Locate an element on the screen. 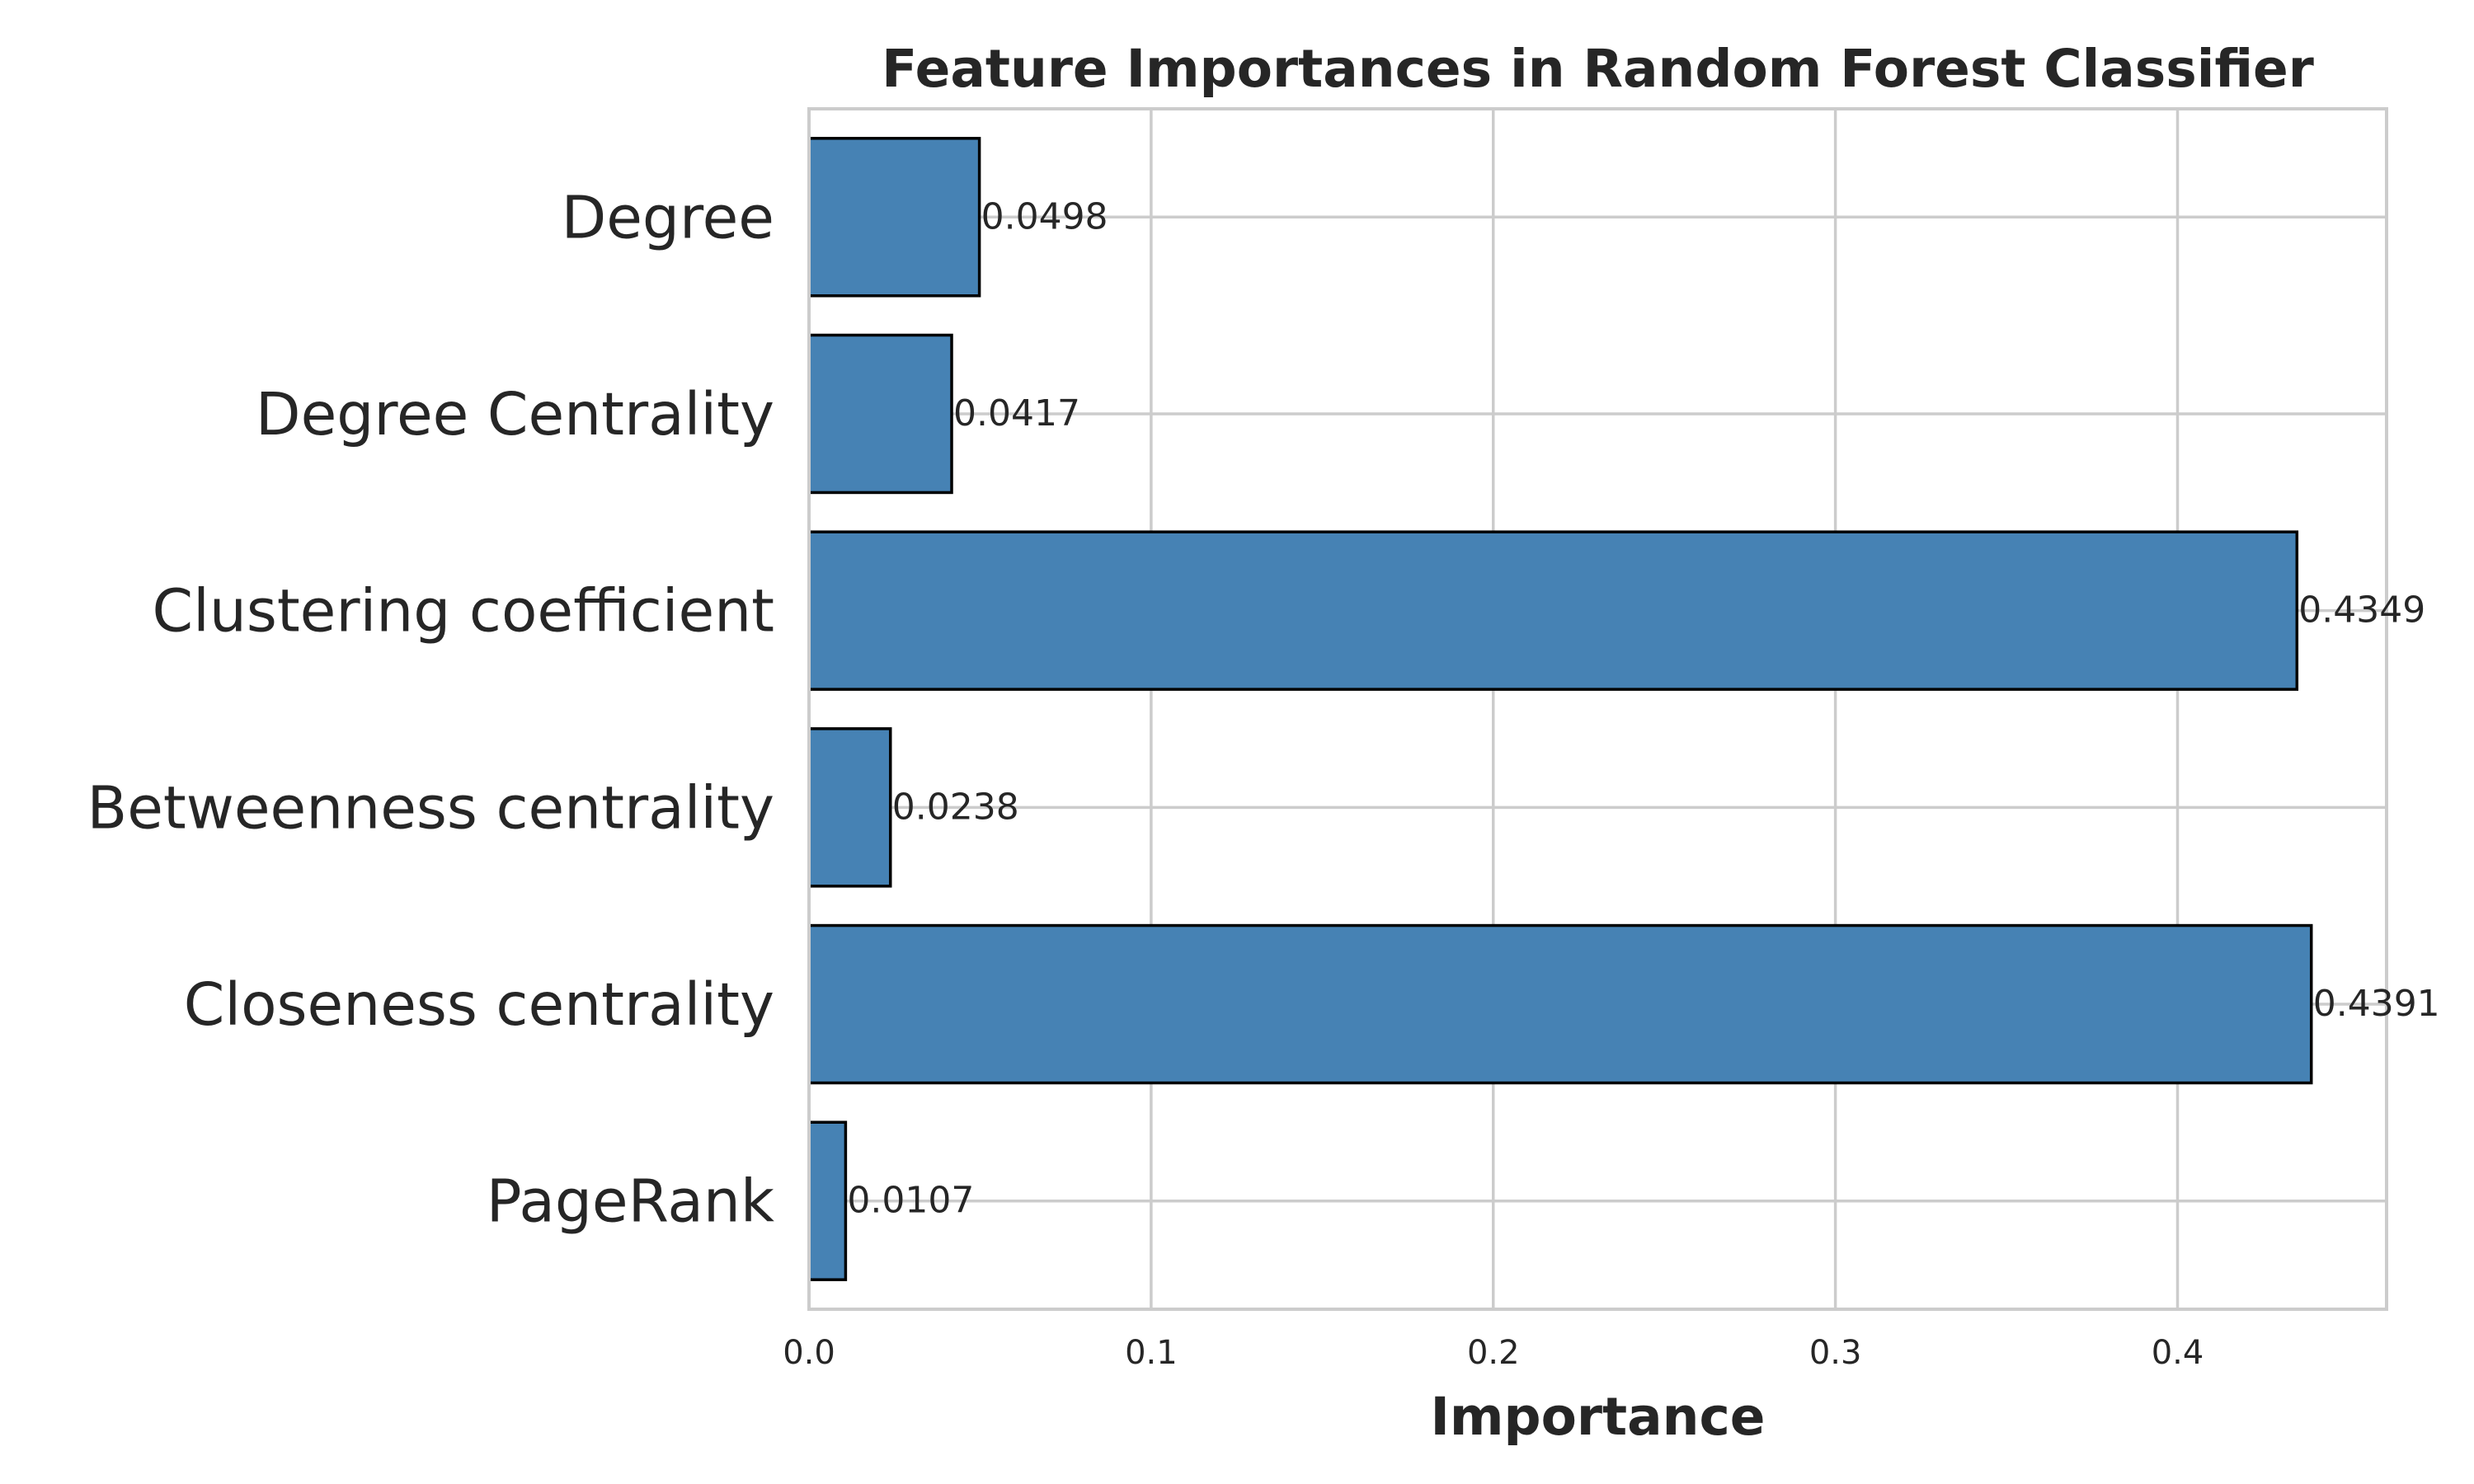 Image resolution: width=2474 pixels, height=1484 pixels. bar-value-label: 0.0417 is located at coordinates (1016, 413).